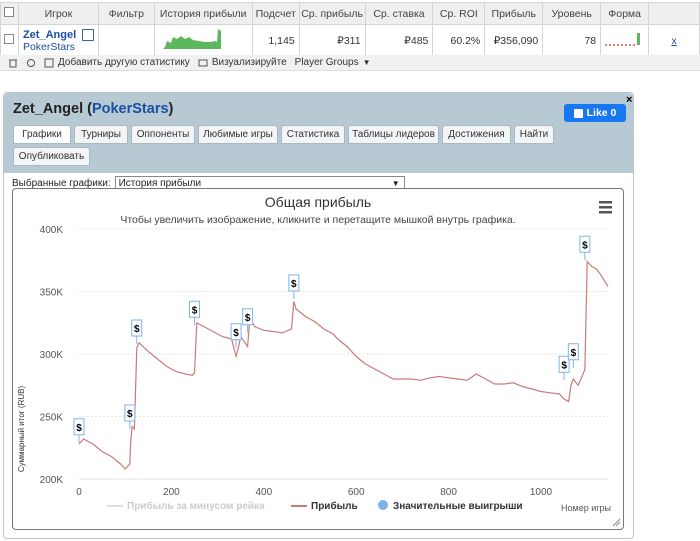 Image resolution: width=700 pixels, height=541 pixels. Describe the element at coordinates (163, 134) in the screenshot. I see `tab-opponents: Оппоненты` at that location.